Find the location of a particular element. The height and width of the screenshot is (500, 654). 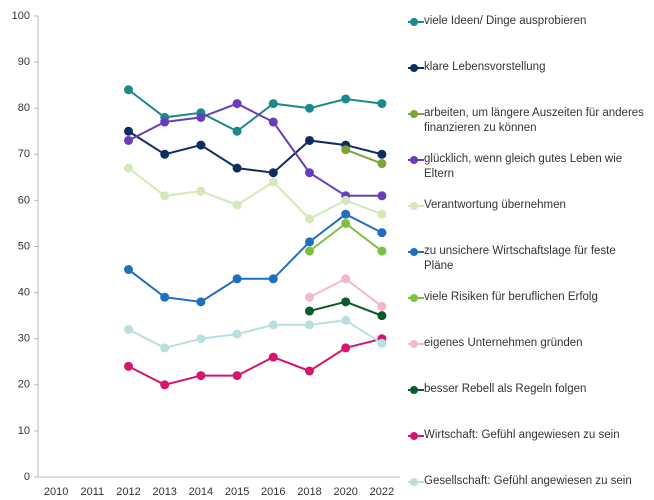

x-tick-label: 2014 is located at coordinates (201, 492).